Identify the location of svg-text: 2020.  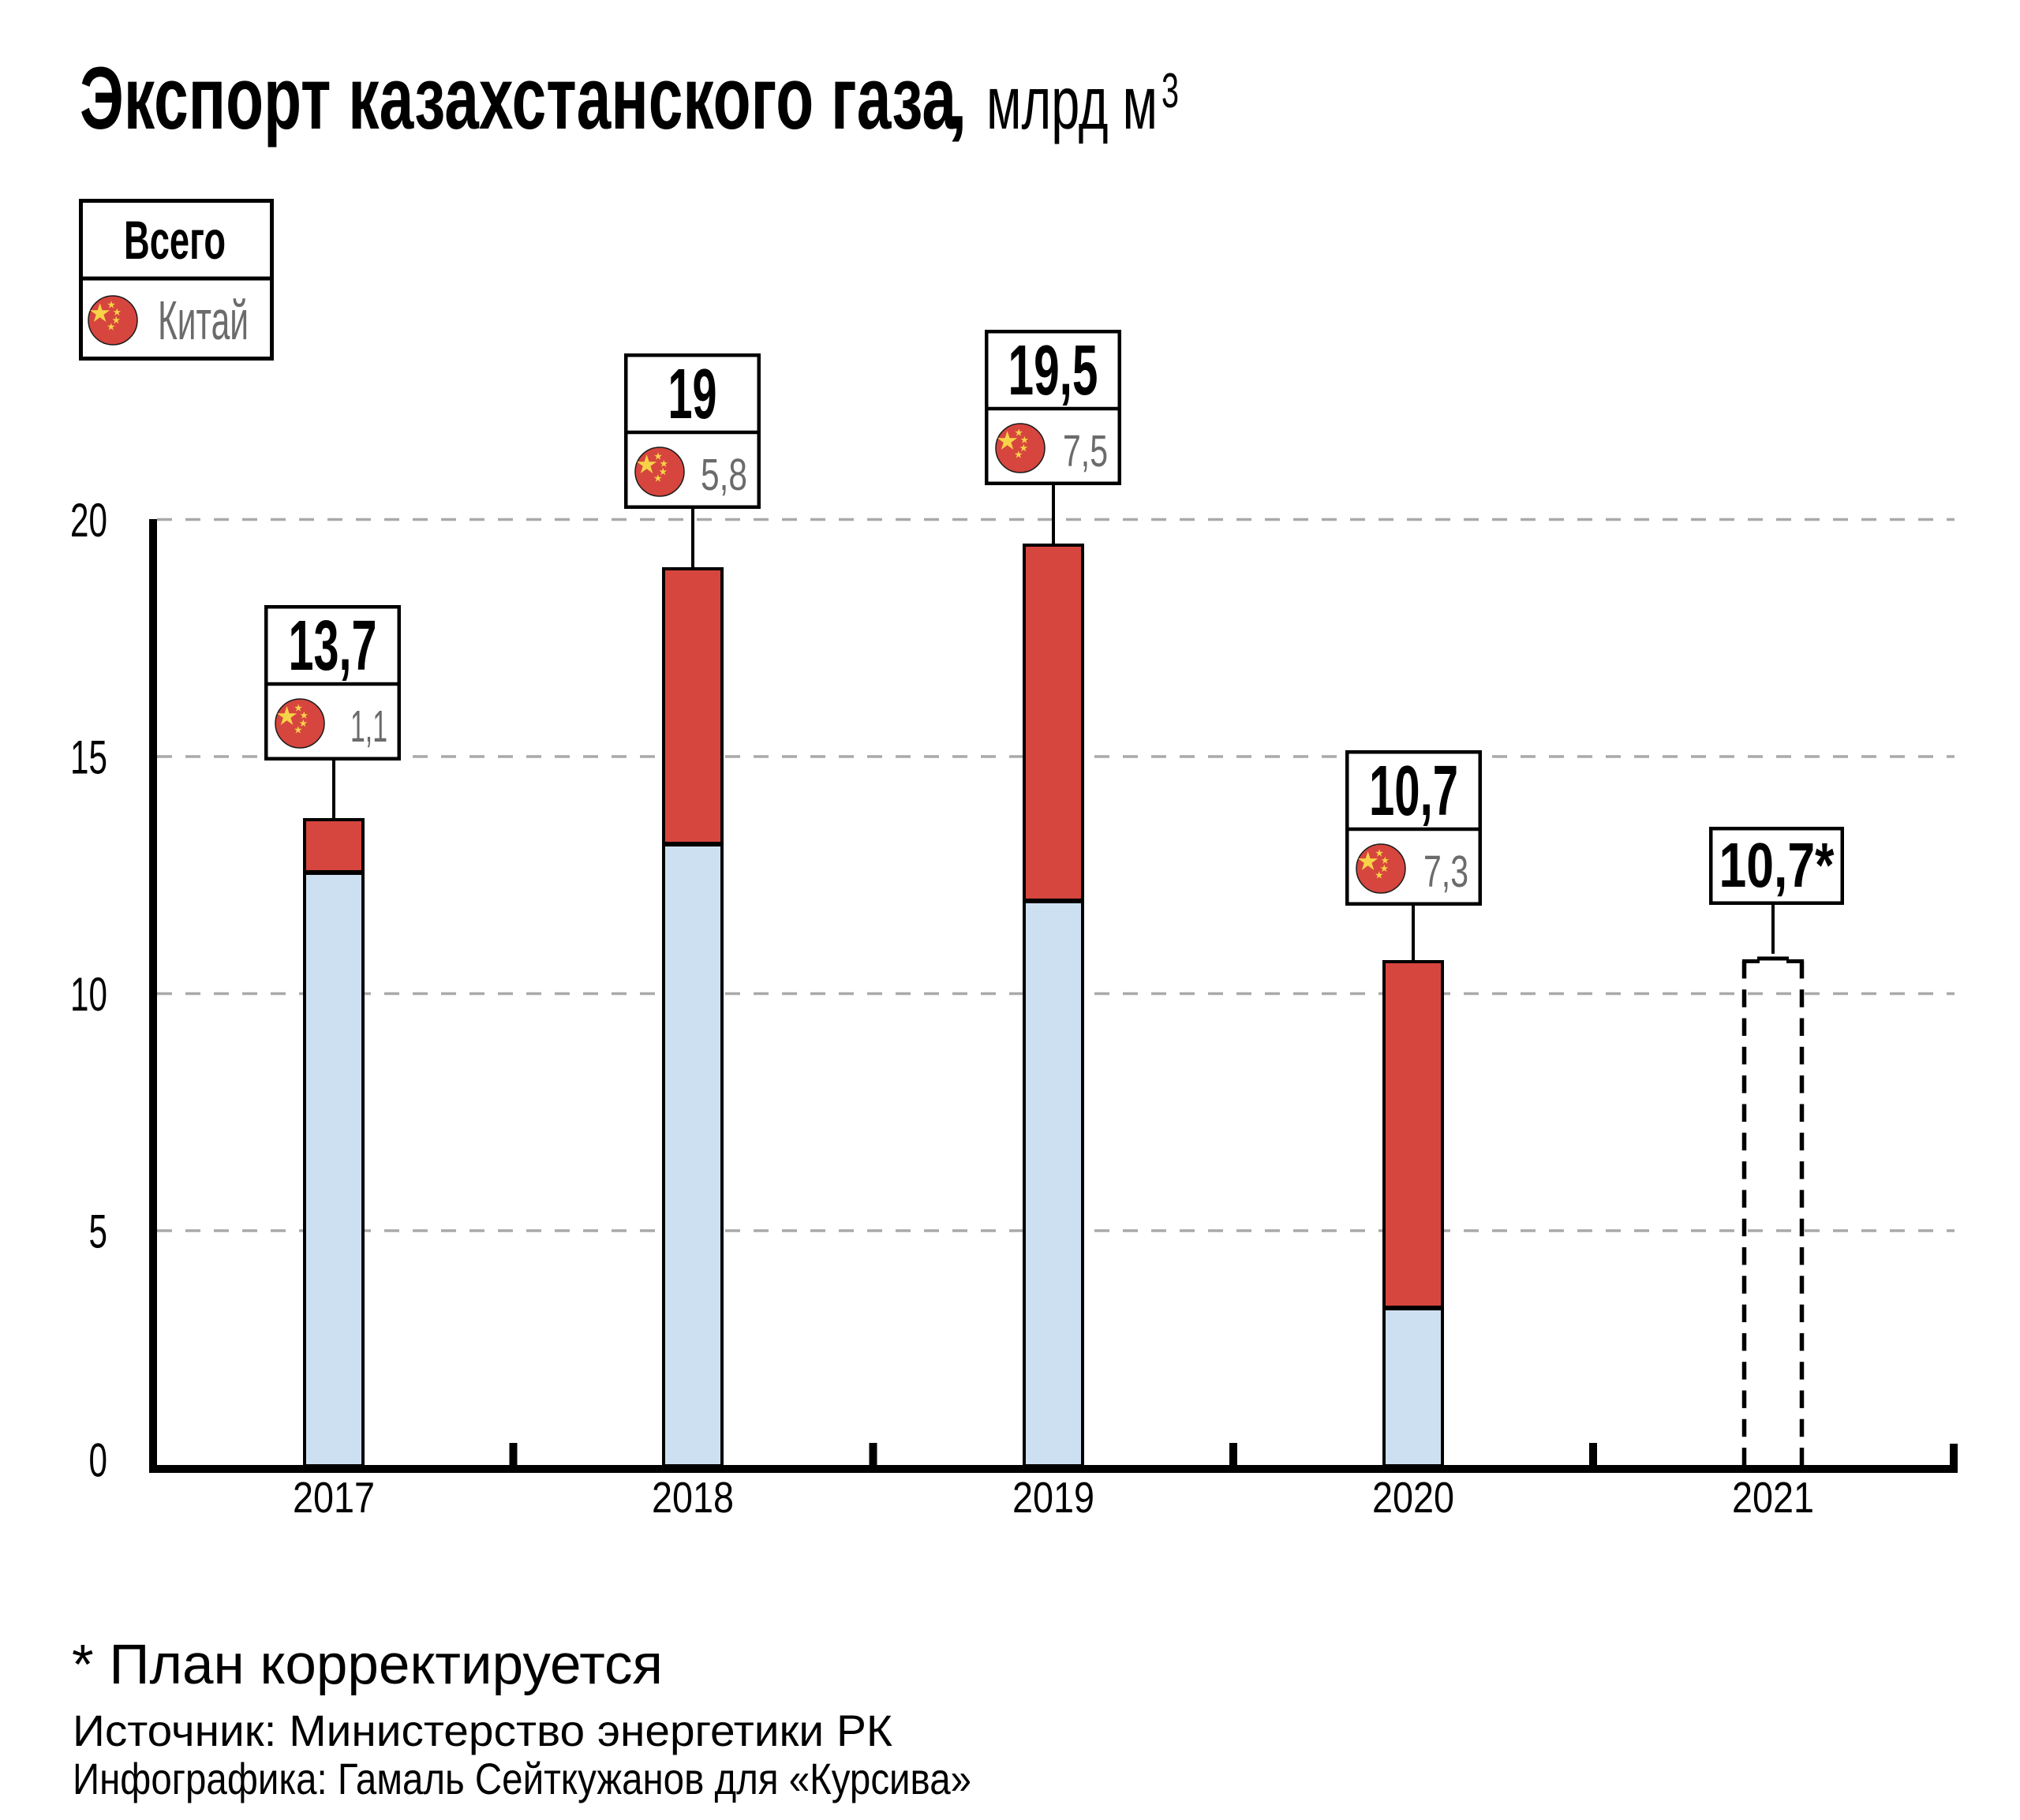
(1413, 1497).